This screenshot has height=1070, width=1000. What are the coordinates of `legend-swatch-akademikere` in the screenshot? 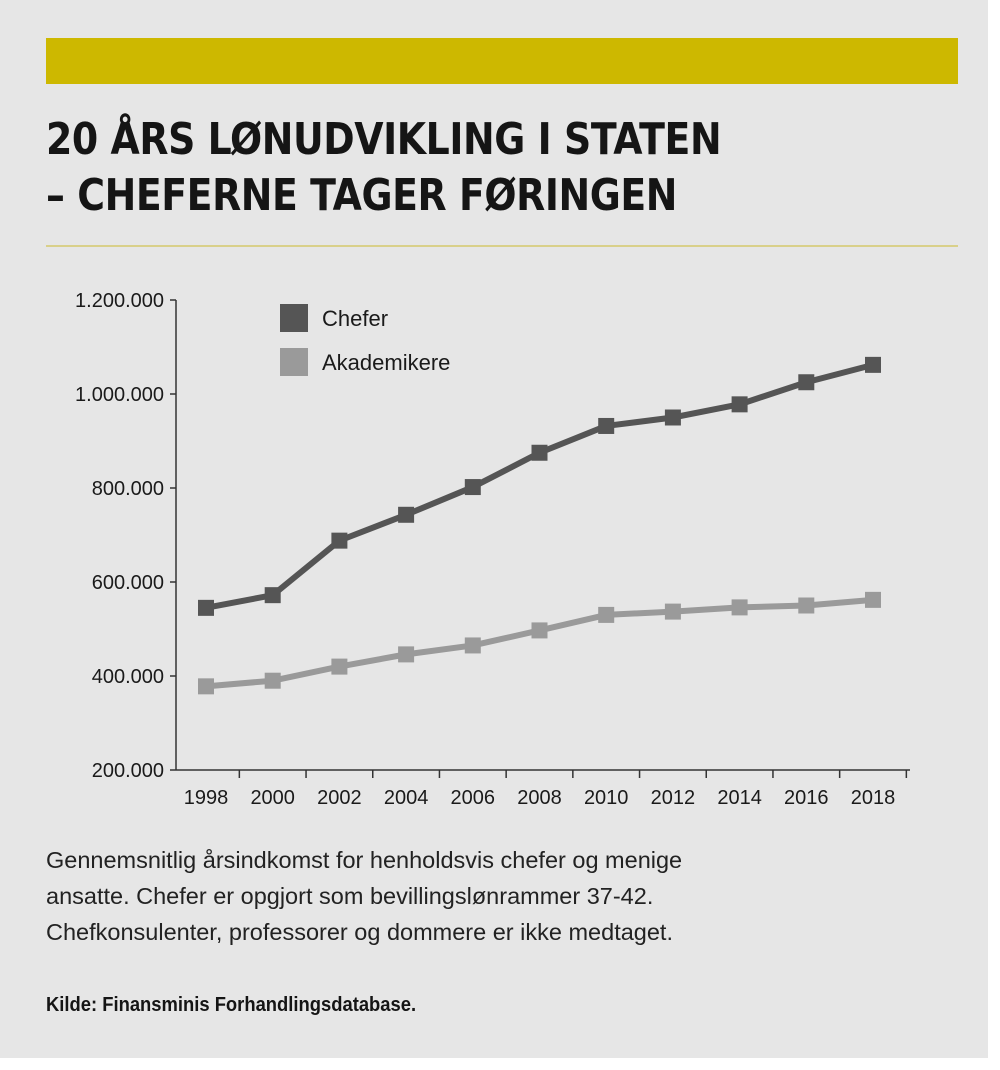 It's located at (294, 362).